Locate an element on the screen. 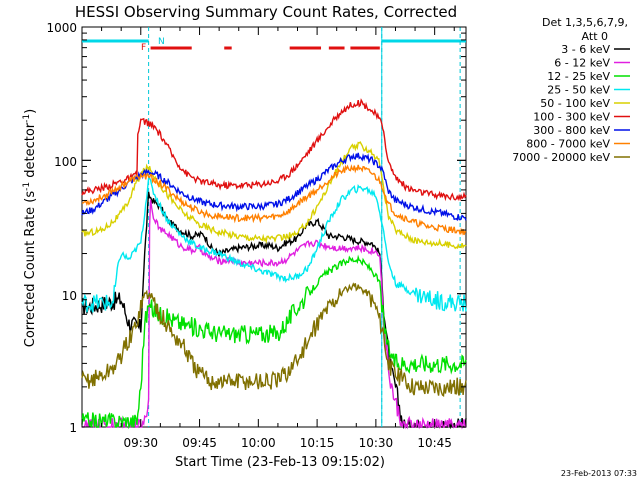 The width and height of the screenshot is (640, 480). legend-entry-7: 800 - 7000 keV is located at coordinates (568, 144).